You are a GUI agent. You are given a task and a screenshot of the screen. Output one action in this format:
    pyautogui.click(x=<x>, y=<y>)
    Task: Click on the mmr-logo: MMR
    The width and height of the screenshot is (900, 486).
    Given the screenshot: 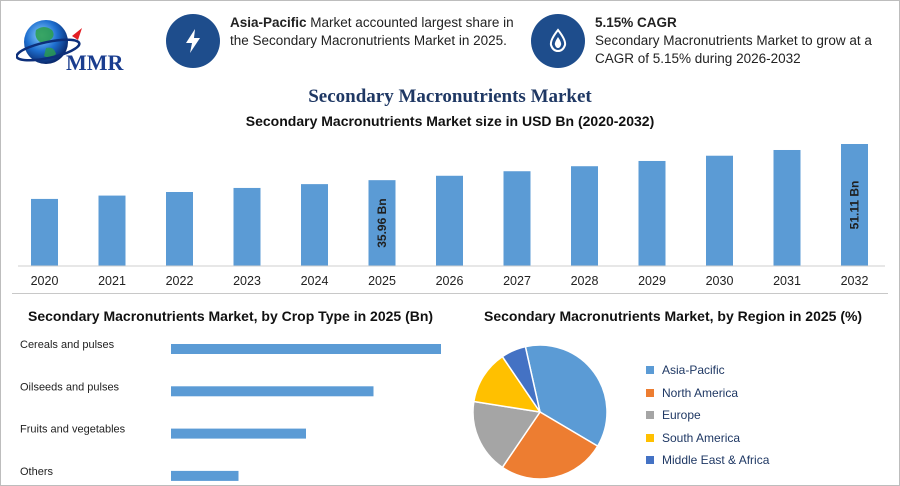 What is the action you would take?
    pyautogui.click(x=78, y=44)
    